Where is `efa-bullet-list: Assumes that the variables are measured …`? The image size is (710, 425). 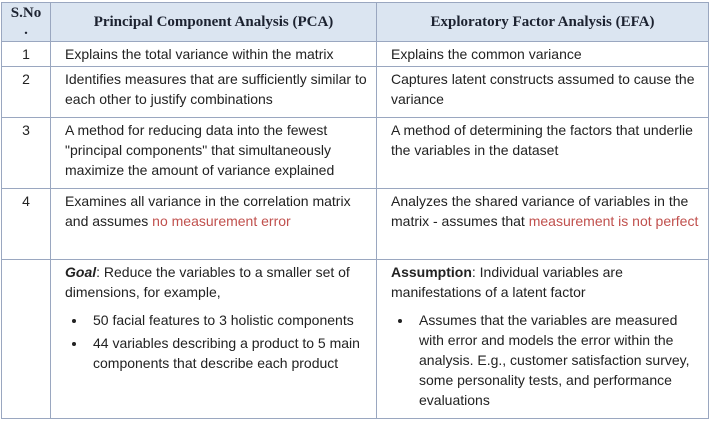 efa-bullet-list: Assumes that the variables are measured … is located at coordinates (547, 360).